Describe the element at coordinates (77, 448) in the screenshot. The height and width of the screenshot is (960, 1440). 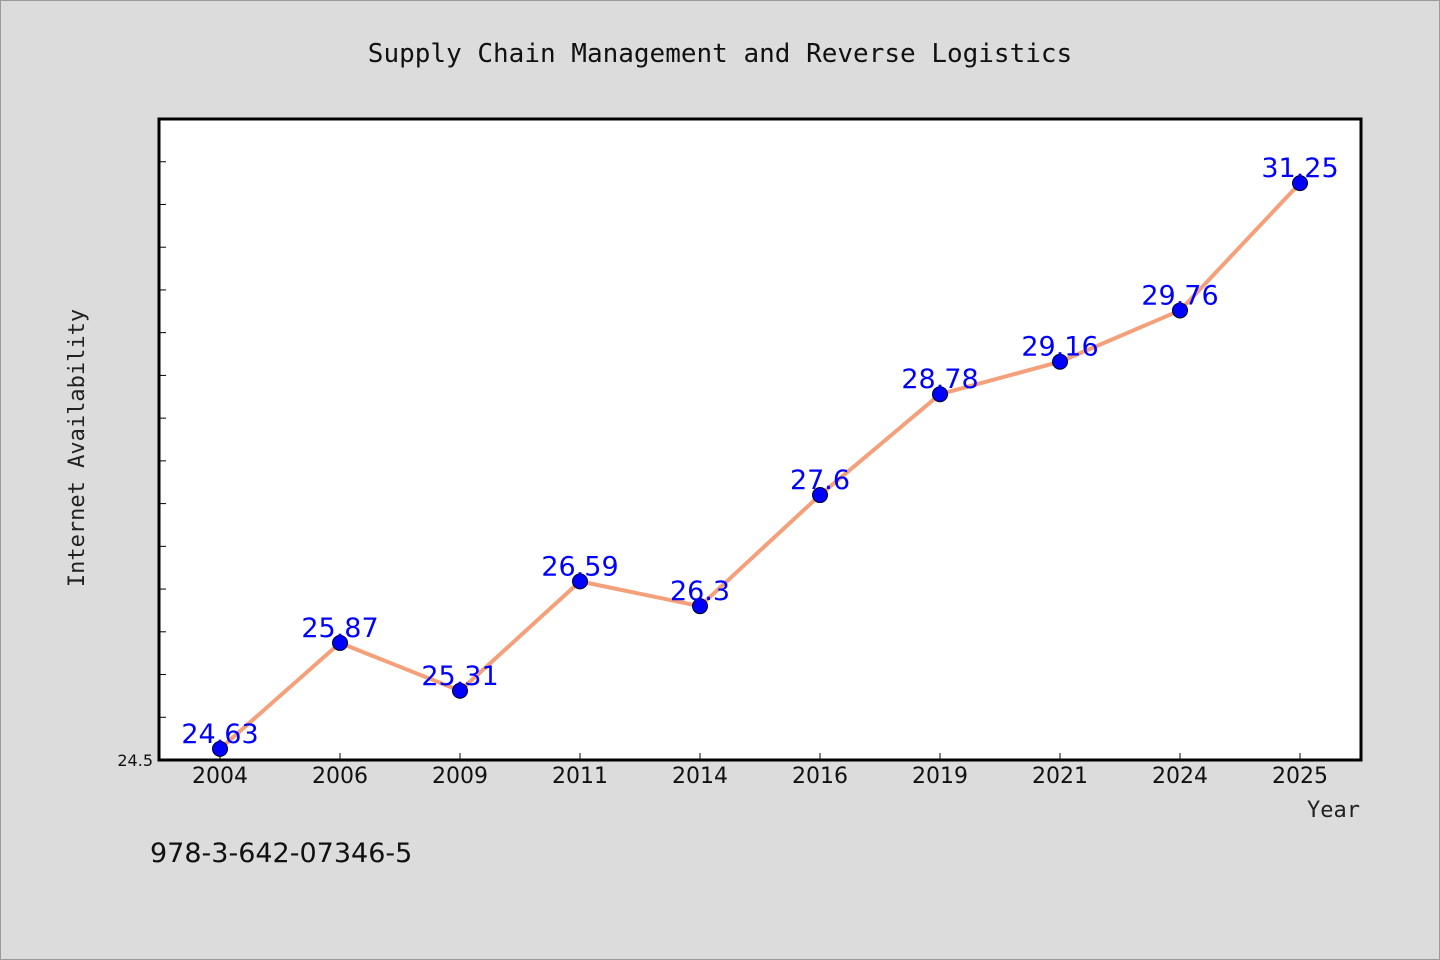
I see `y-axis-label: Internet Availability` at that location.